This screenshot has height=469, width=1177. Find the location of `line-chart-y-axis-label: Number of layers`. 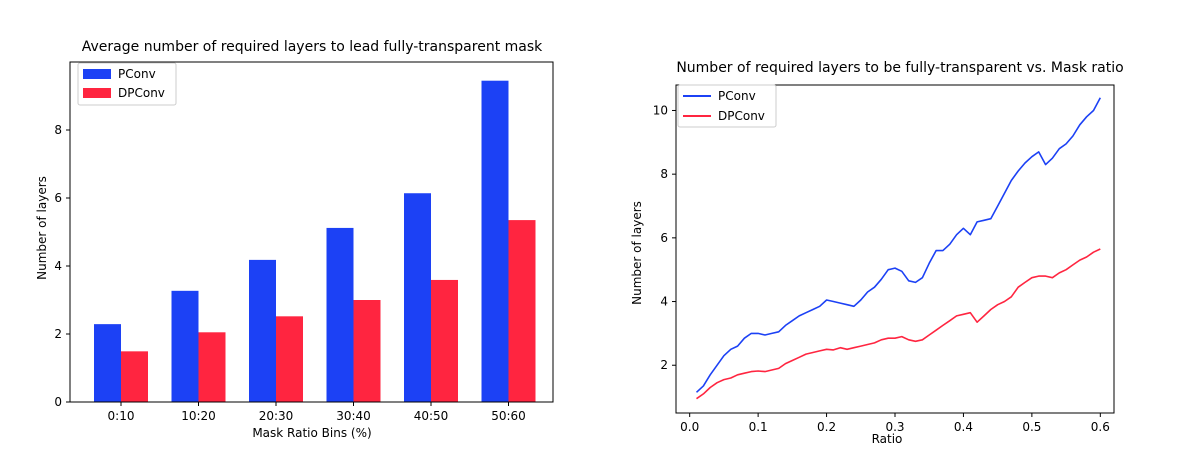

line-chart-y-axis-label: Number of layers is located at coordinates (637, 253).